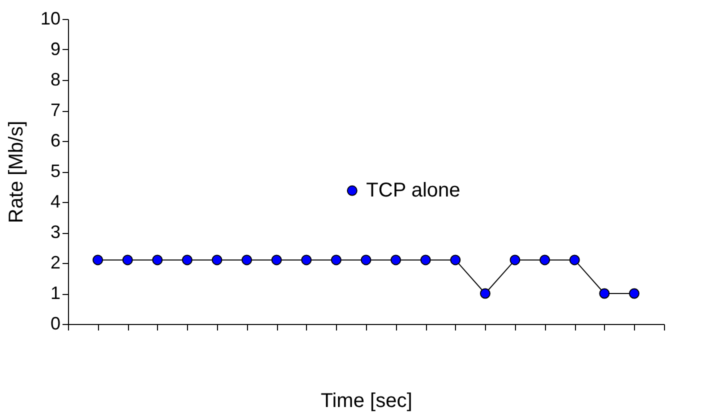 The width and height of the screenshot is (714, 420). What do you see at coordinates (55, 293) in the screenshot?
I see `y-tick-label: 1` at bounding box center [55, 293].